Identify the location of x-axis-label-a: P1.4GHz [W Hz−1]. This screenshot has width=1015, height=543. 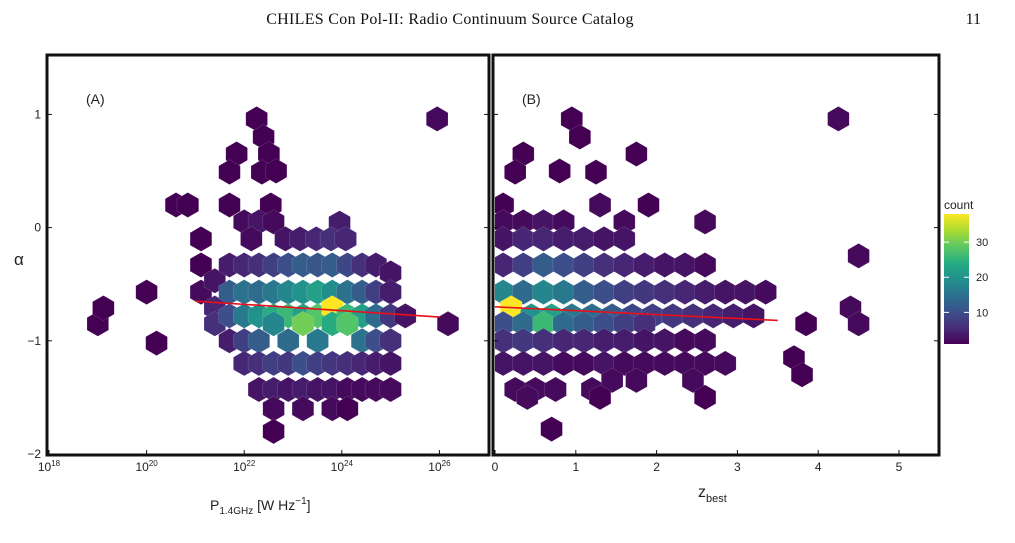
(260, 506).